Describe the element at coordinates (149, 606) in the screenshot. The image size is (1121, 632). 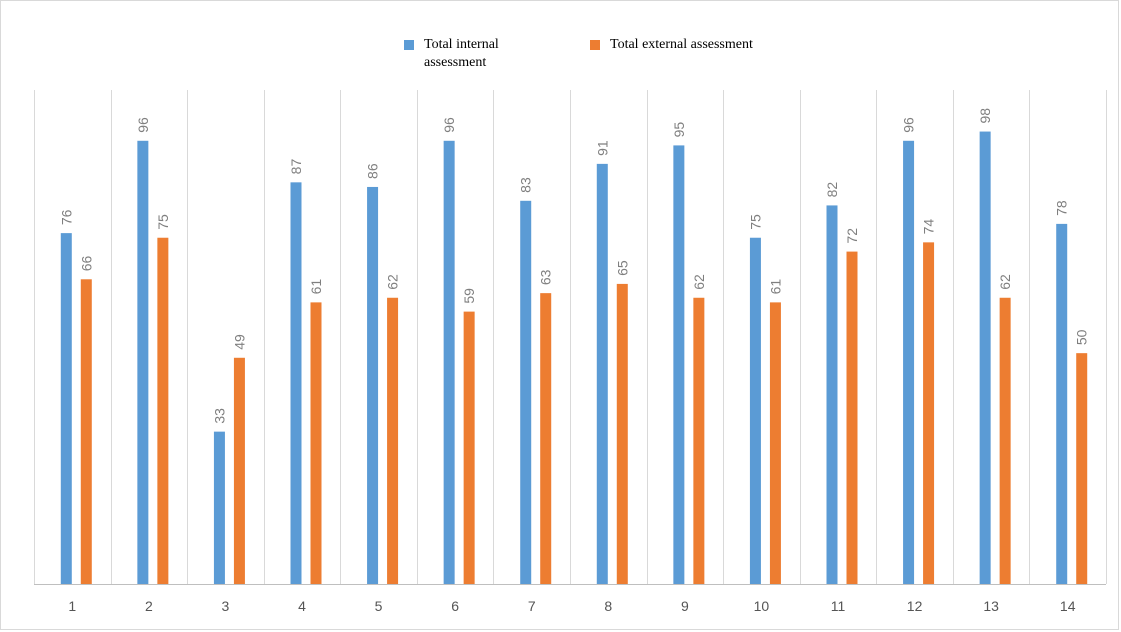
I see `x-tick-label: 2` at that location.